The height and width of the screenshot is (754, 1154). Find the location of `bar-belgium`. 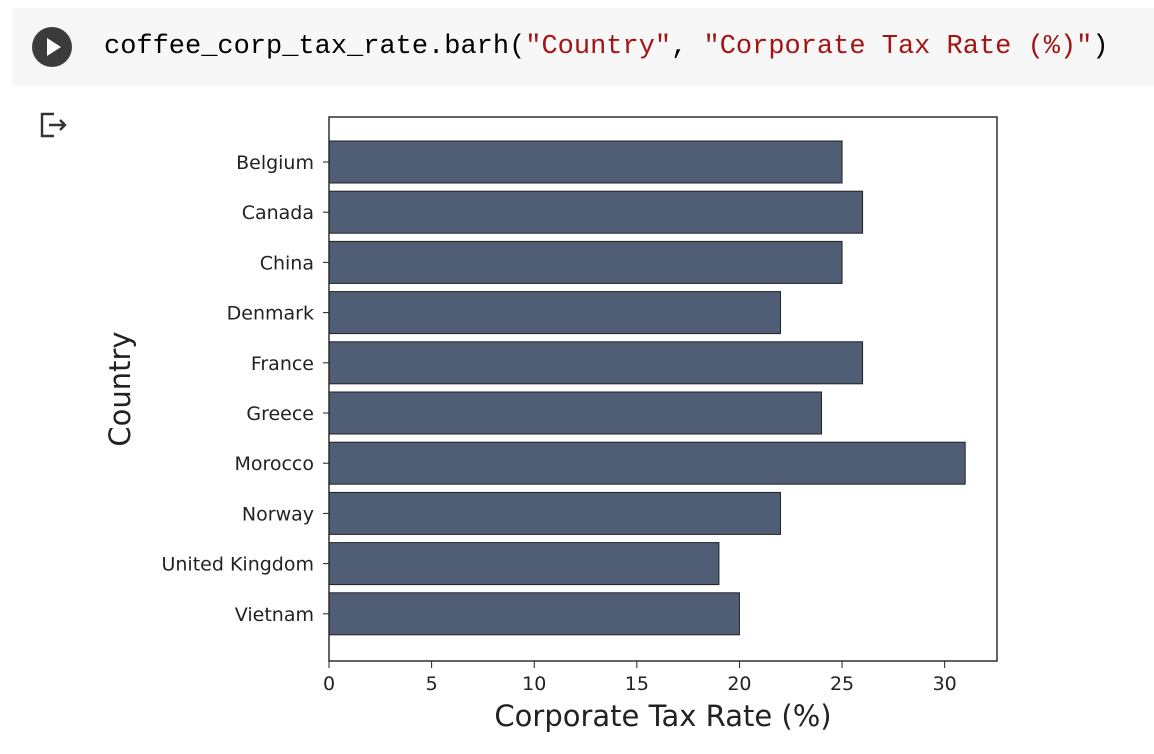

bar-belgium is located at coordinates (585, 162).